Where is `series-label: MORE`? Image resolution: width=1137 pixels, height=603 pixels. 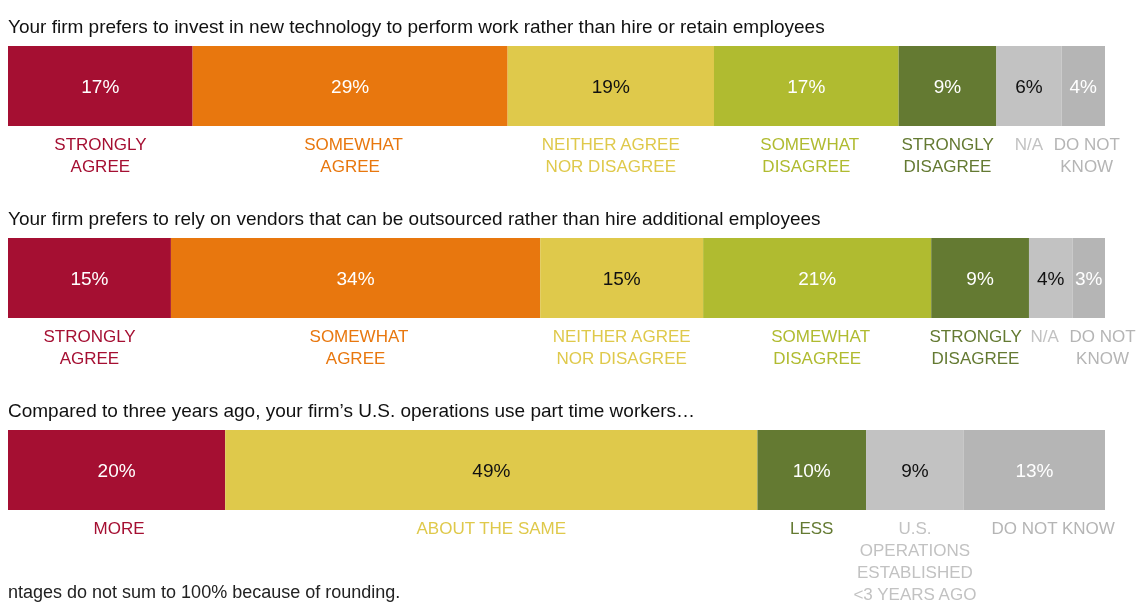
series-label: MORE is located at coordinates (119, 529).